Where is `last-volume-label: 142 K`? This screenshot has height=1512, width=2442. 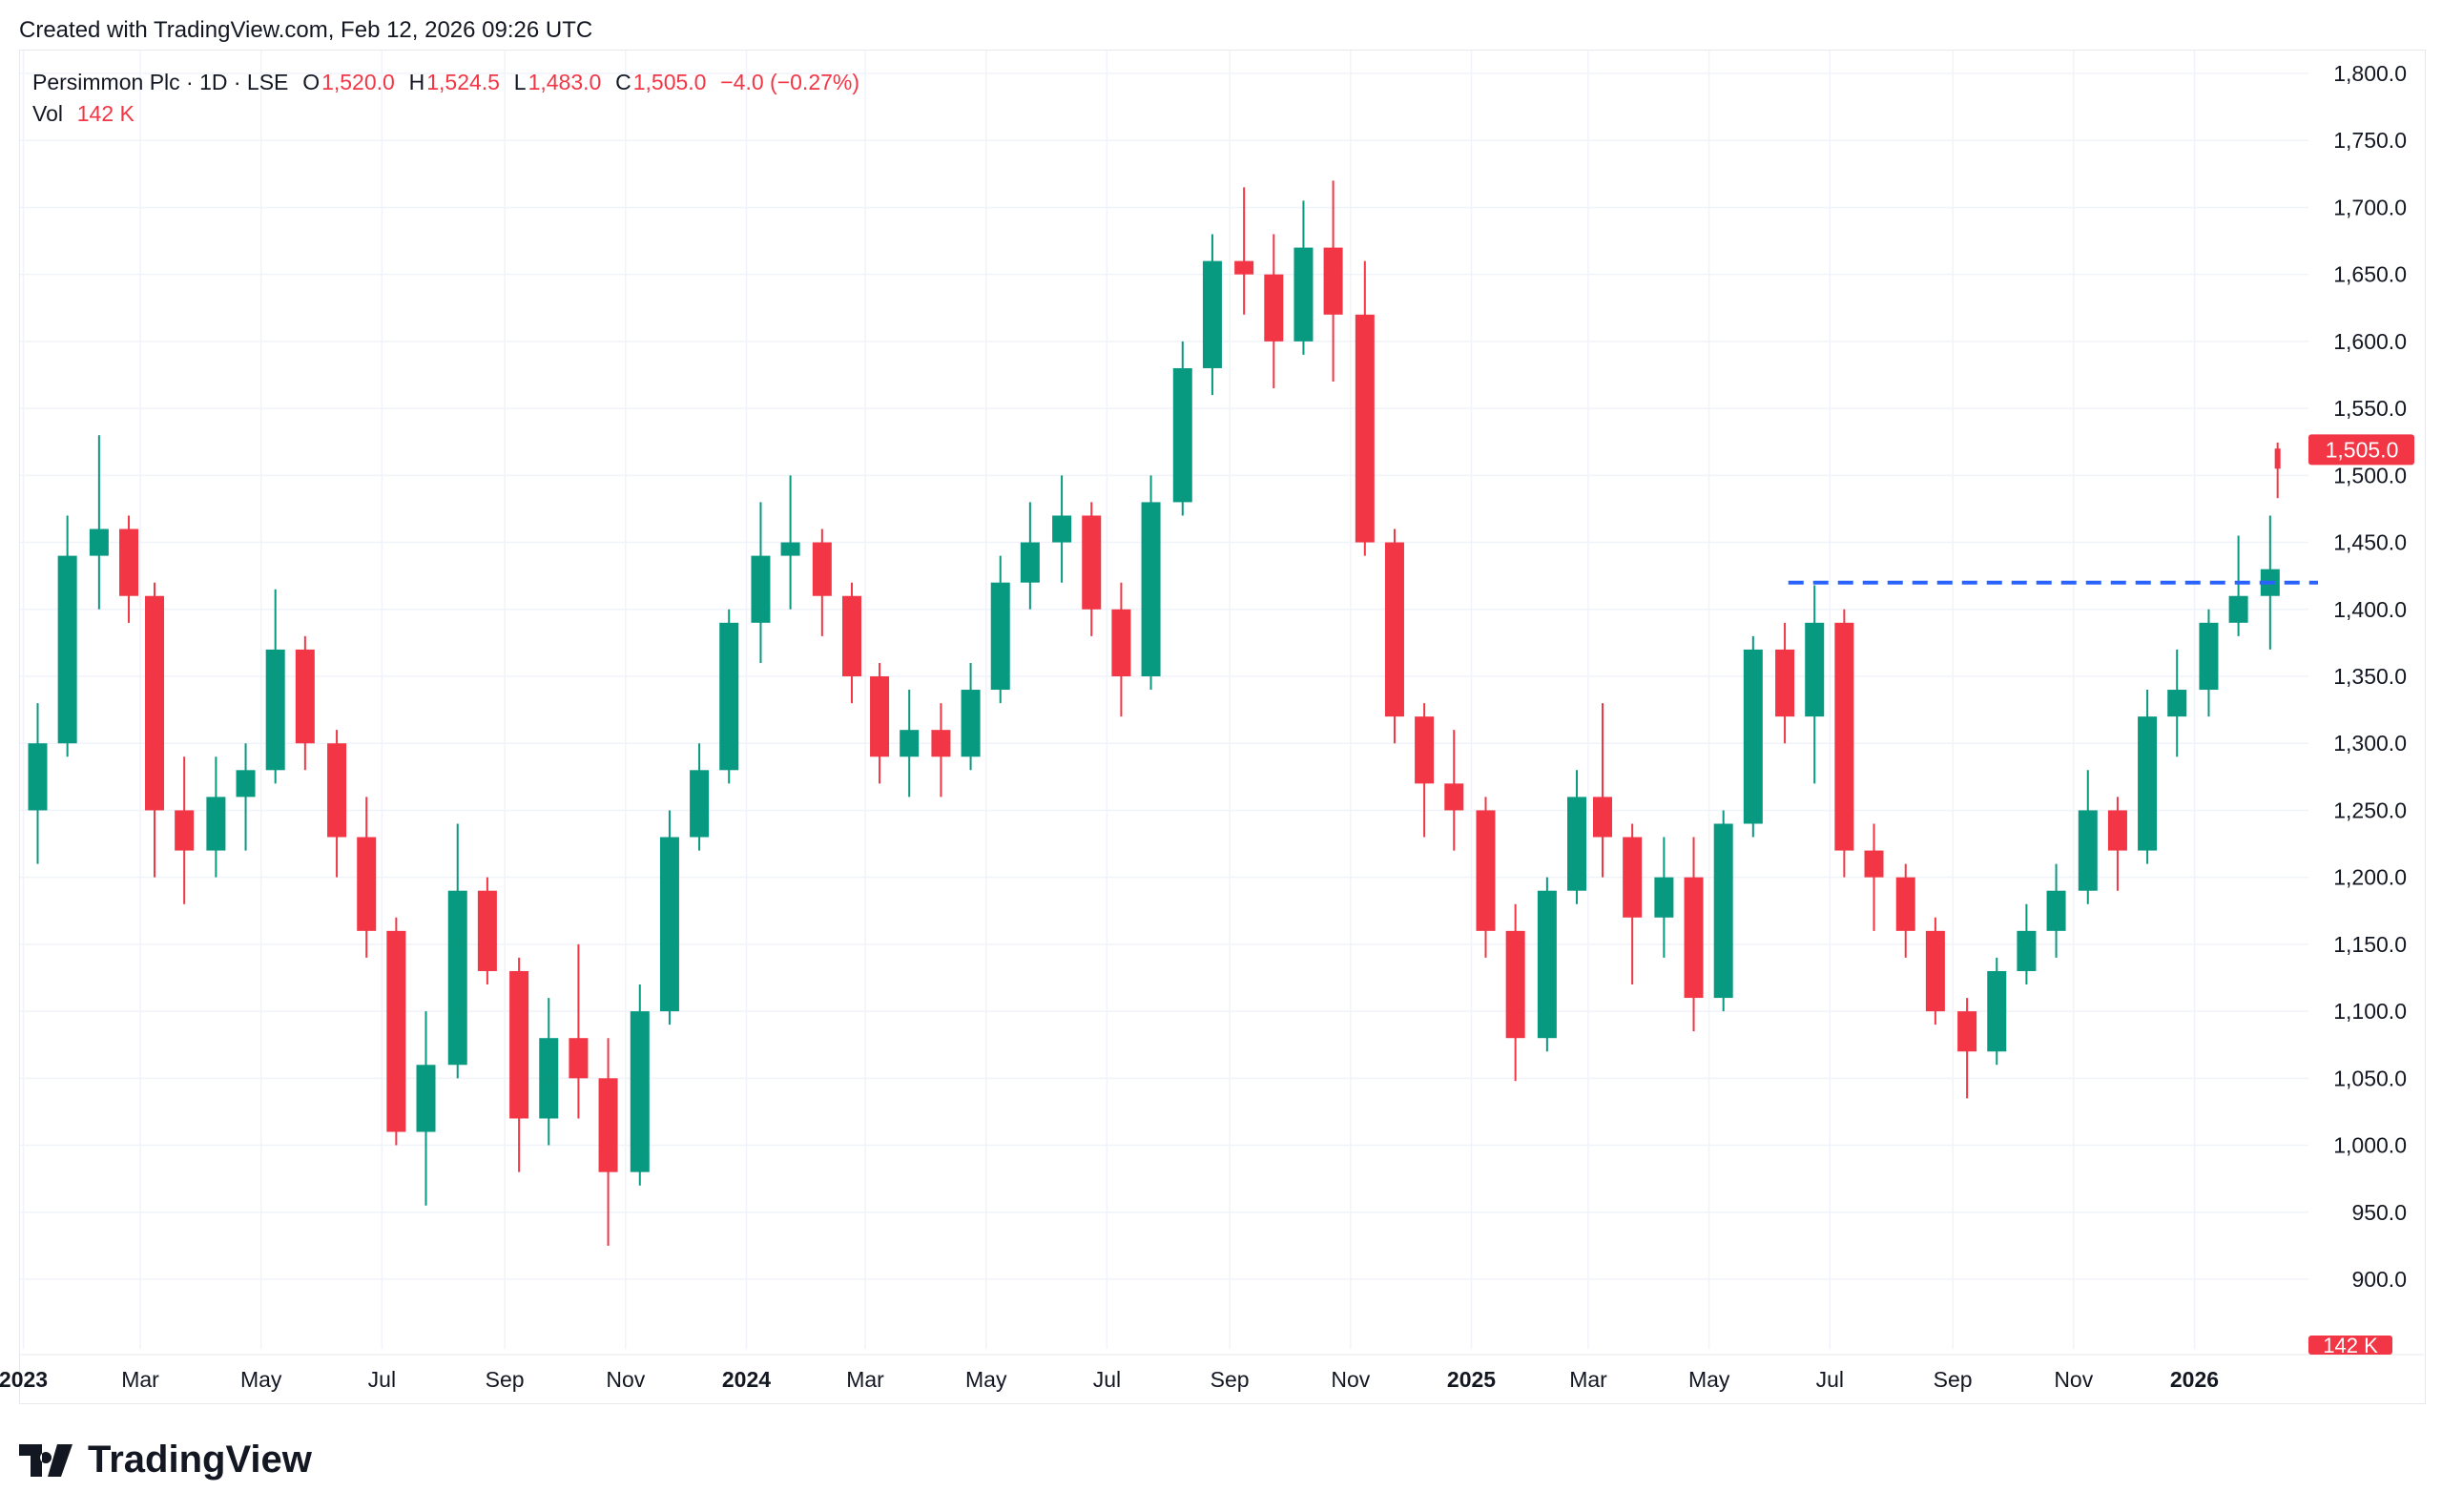
last-volume-label: 142 K is located at coordinates (2350, 1345).